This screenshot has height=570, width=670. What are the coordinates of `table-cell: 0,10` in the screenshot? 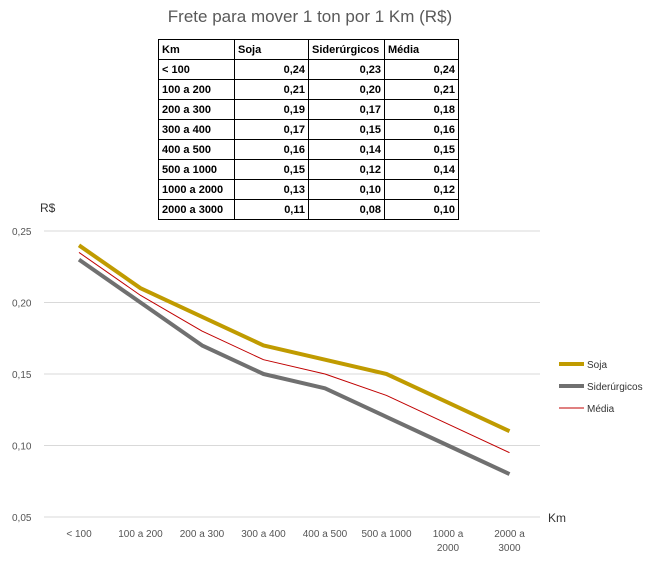 It's located at (421, 209).